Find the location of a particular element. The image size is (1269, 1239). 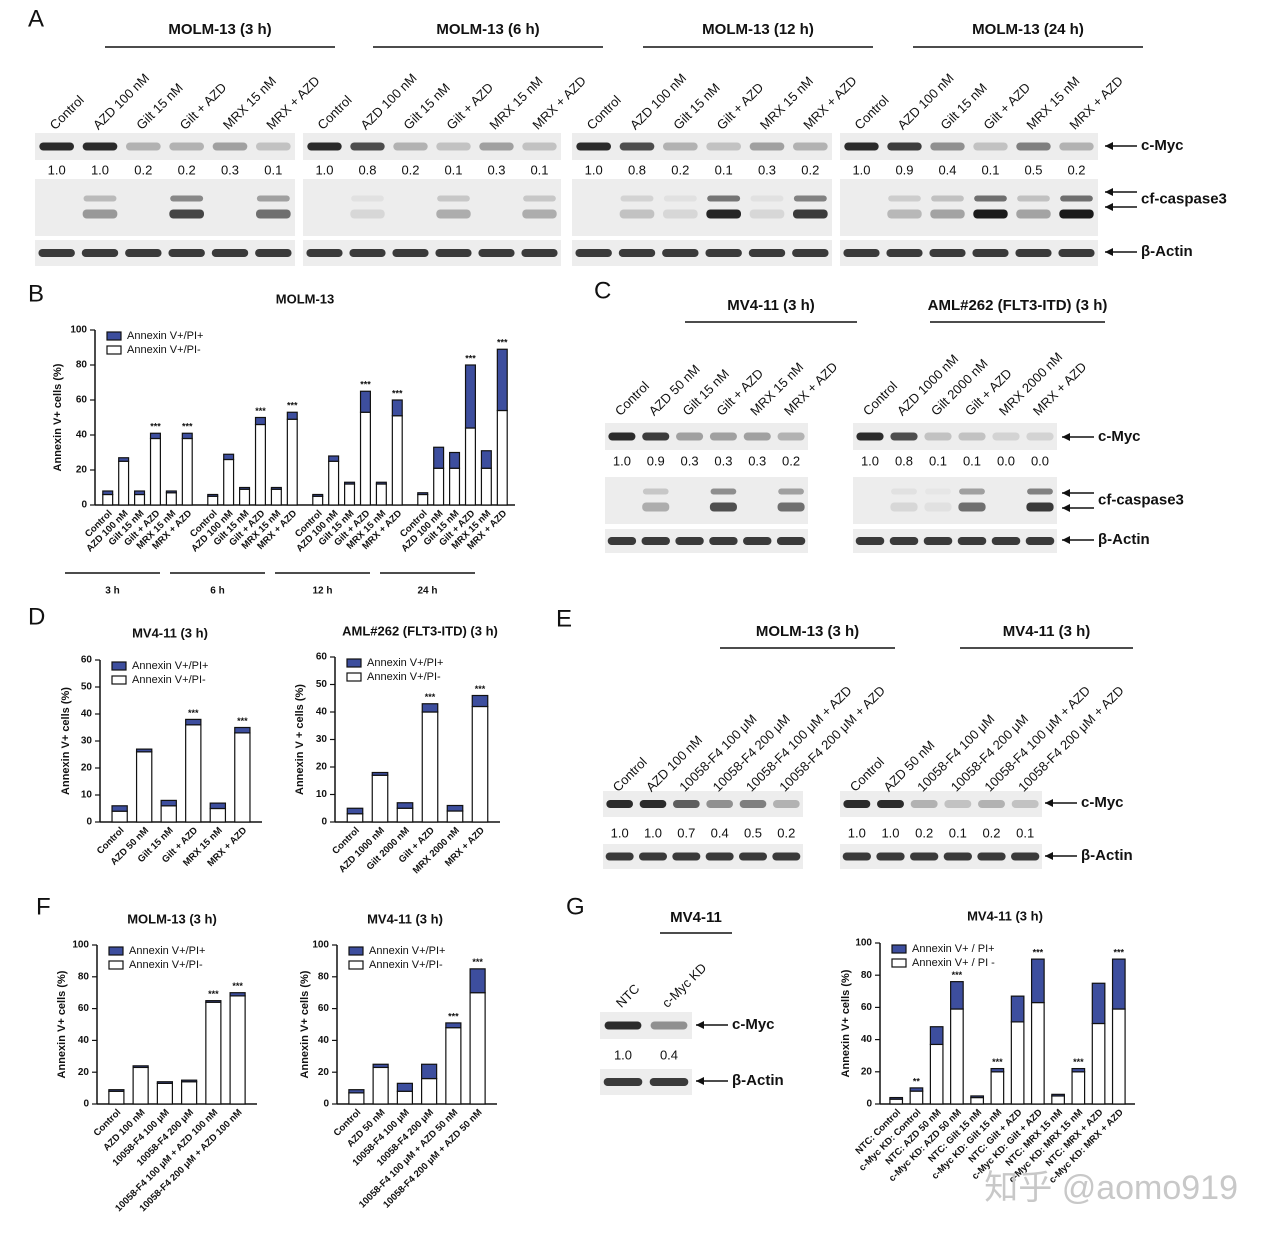

y-tick-label: 40 is located at coordinates (82, 435).